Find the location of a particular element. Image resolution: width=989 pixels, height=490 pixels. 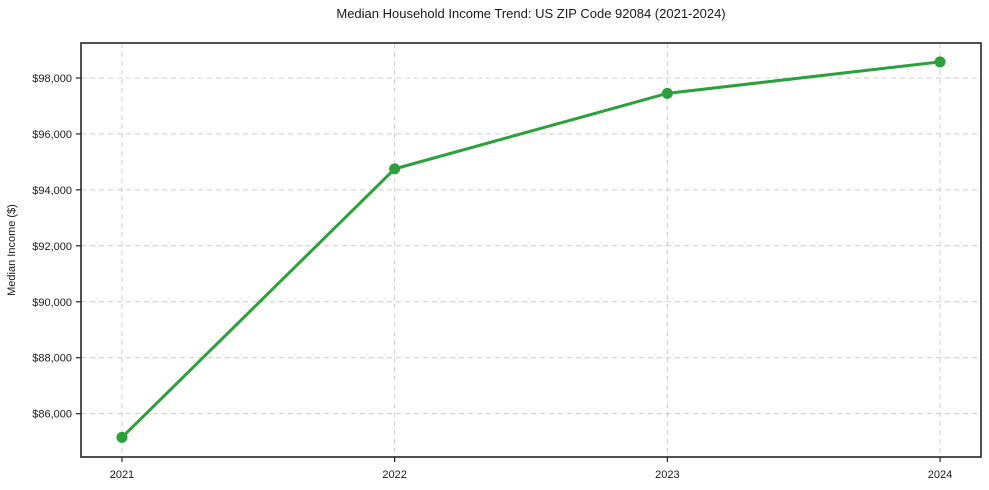

data-point-2023 is located at coordinates (667, 93).